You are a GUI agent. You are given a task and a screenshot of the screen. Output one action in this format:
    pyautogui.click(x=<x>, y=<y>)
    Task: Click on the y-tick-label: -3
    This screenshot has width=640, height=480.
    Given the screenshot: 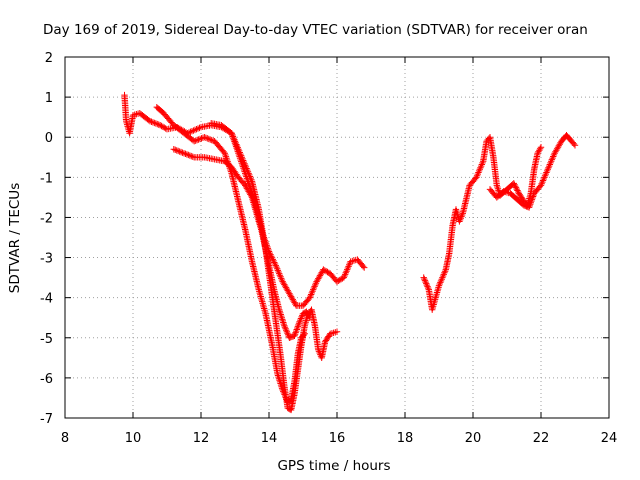 What is the action you would take?
    pyautogui.click(x=46, y=259)
    